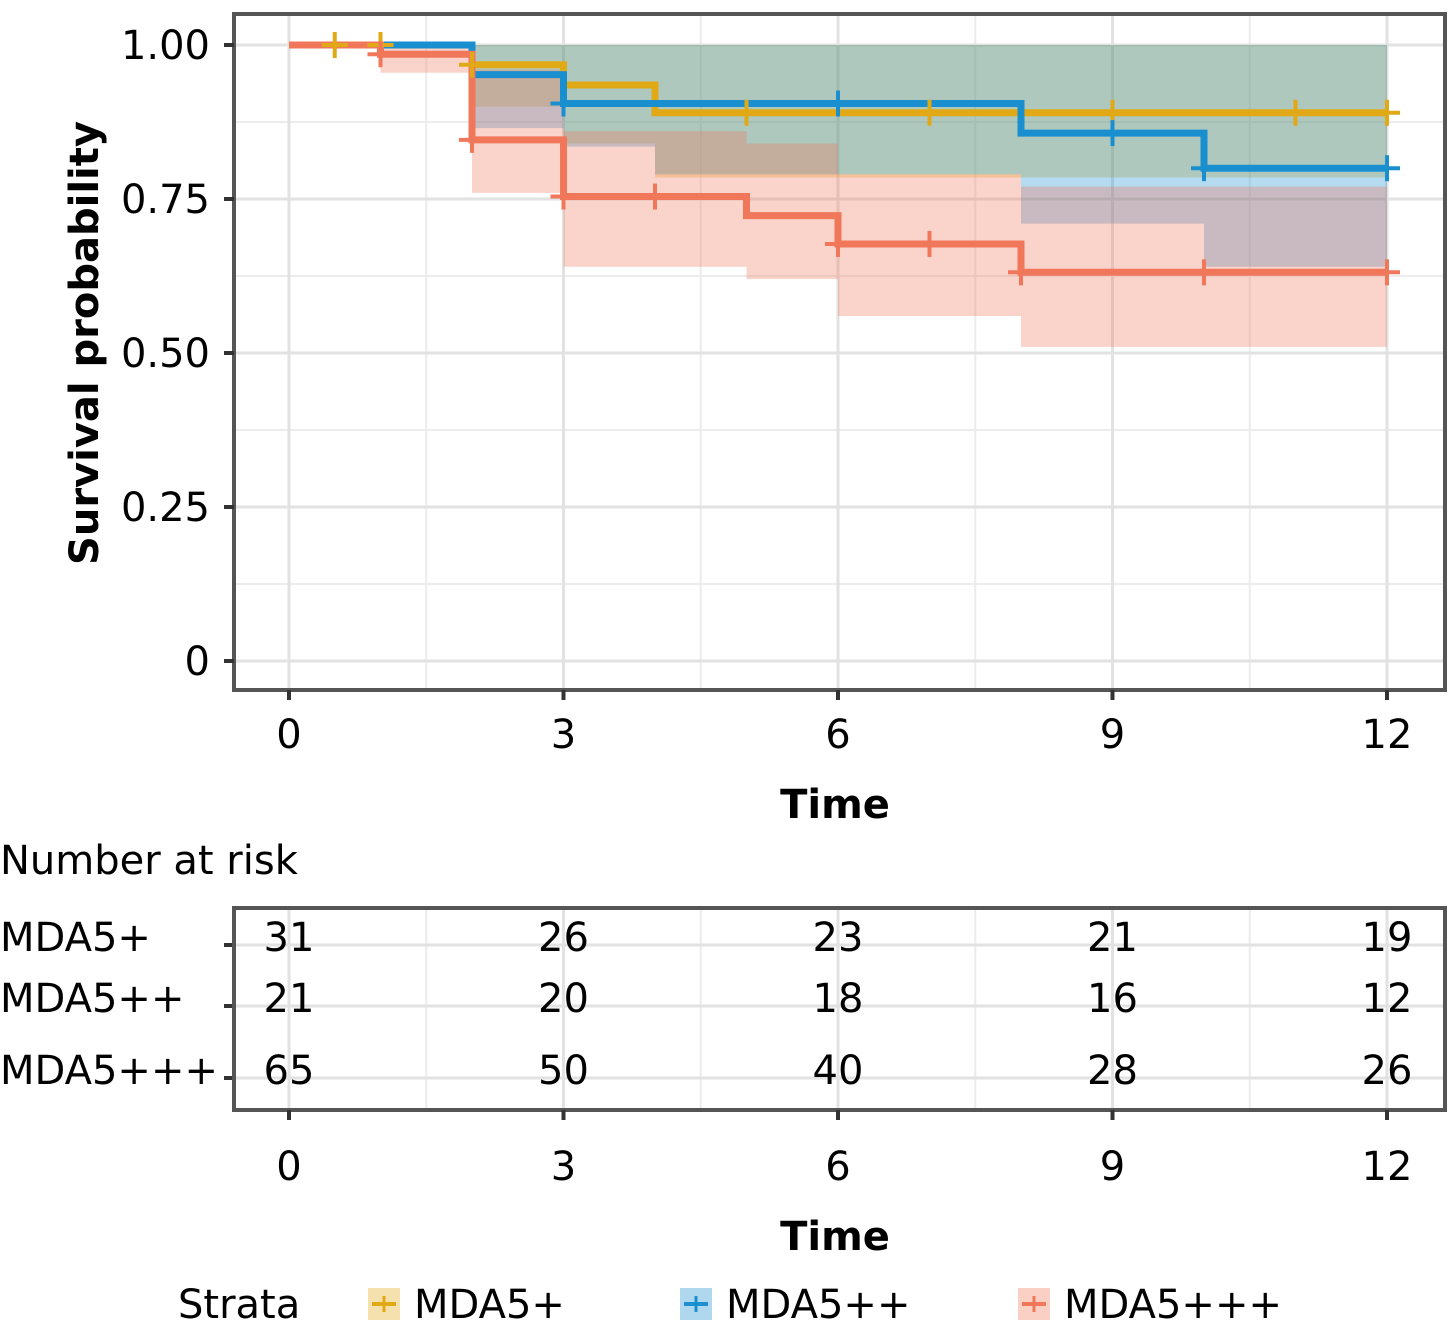 The height and width of the screenshot is (1320, 1450). What do you see at coordinates (165, 200) in the screenshot?
I see `y-tick-label: 0.75` at bounding box center [165, 200].